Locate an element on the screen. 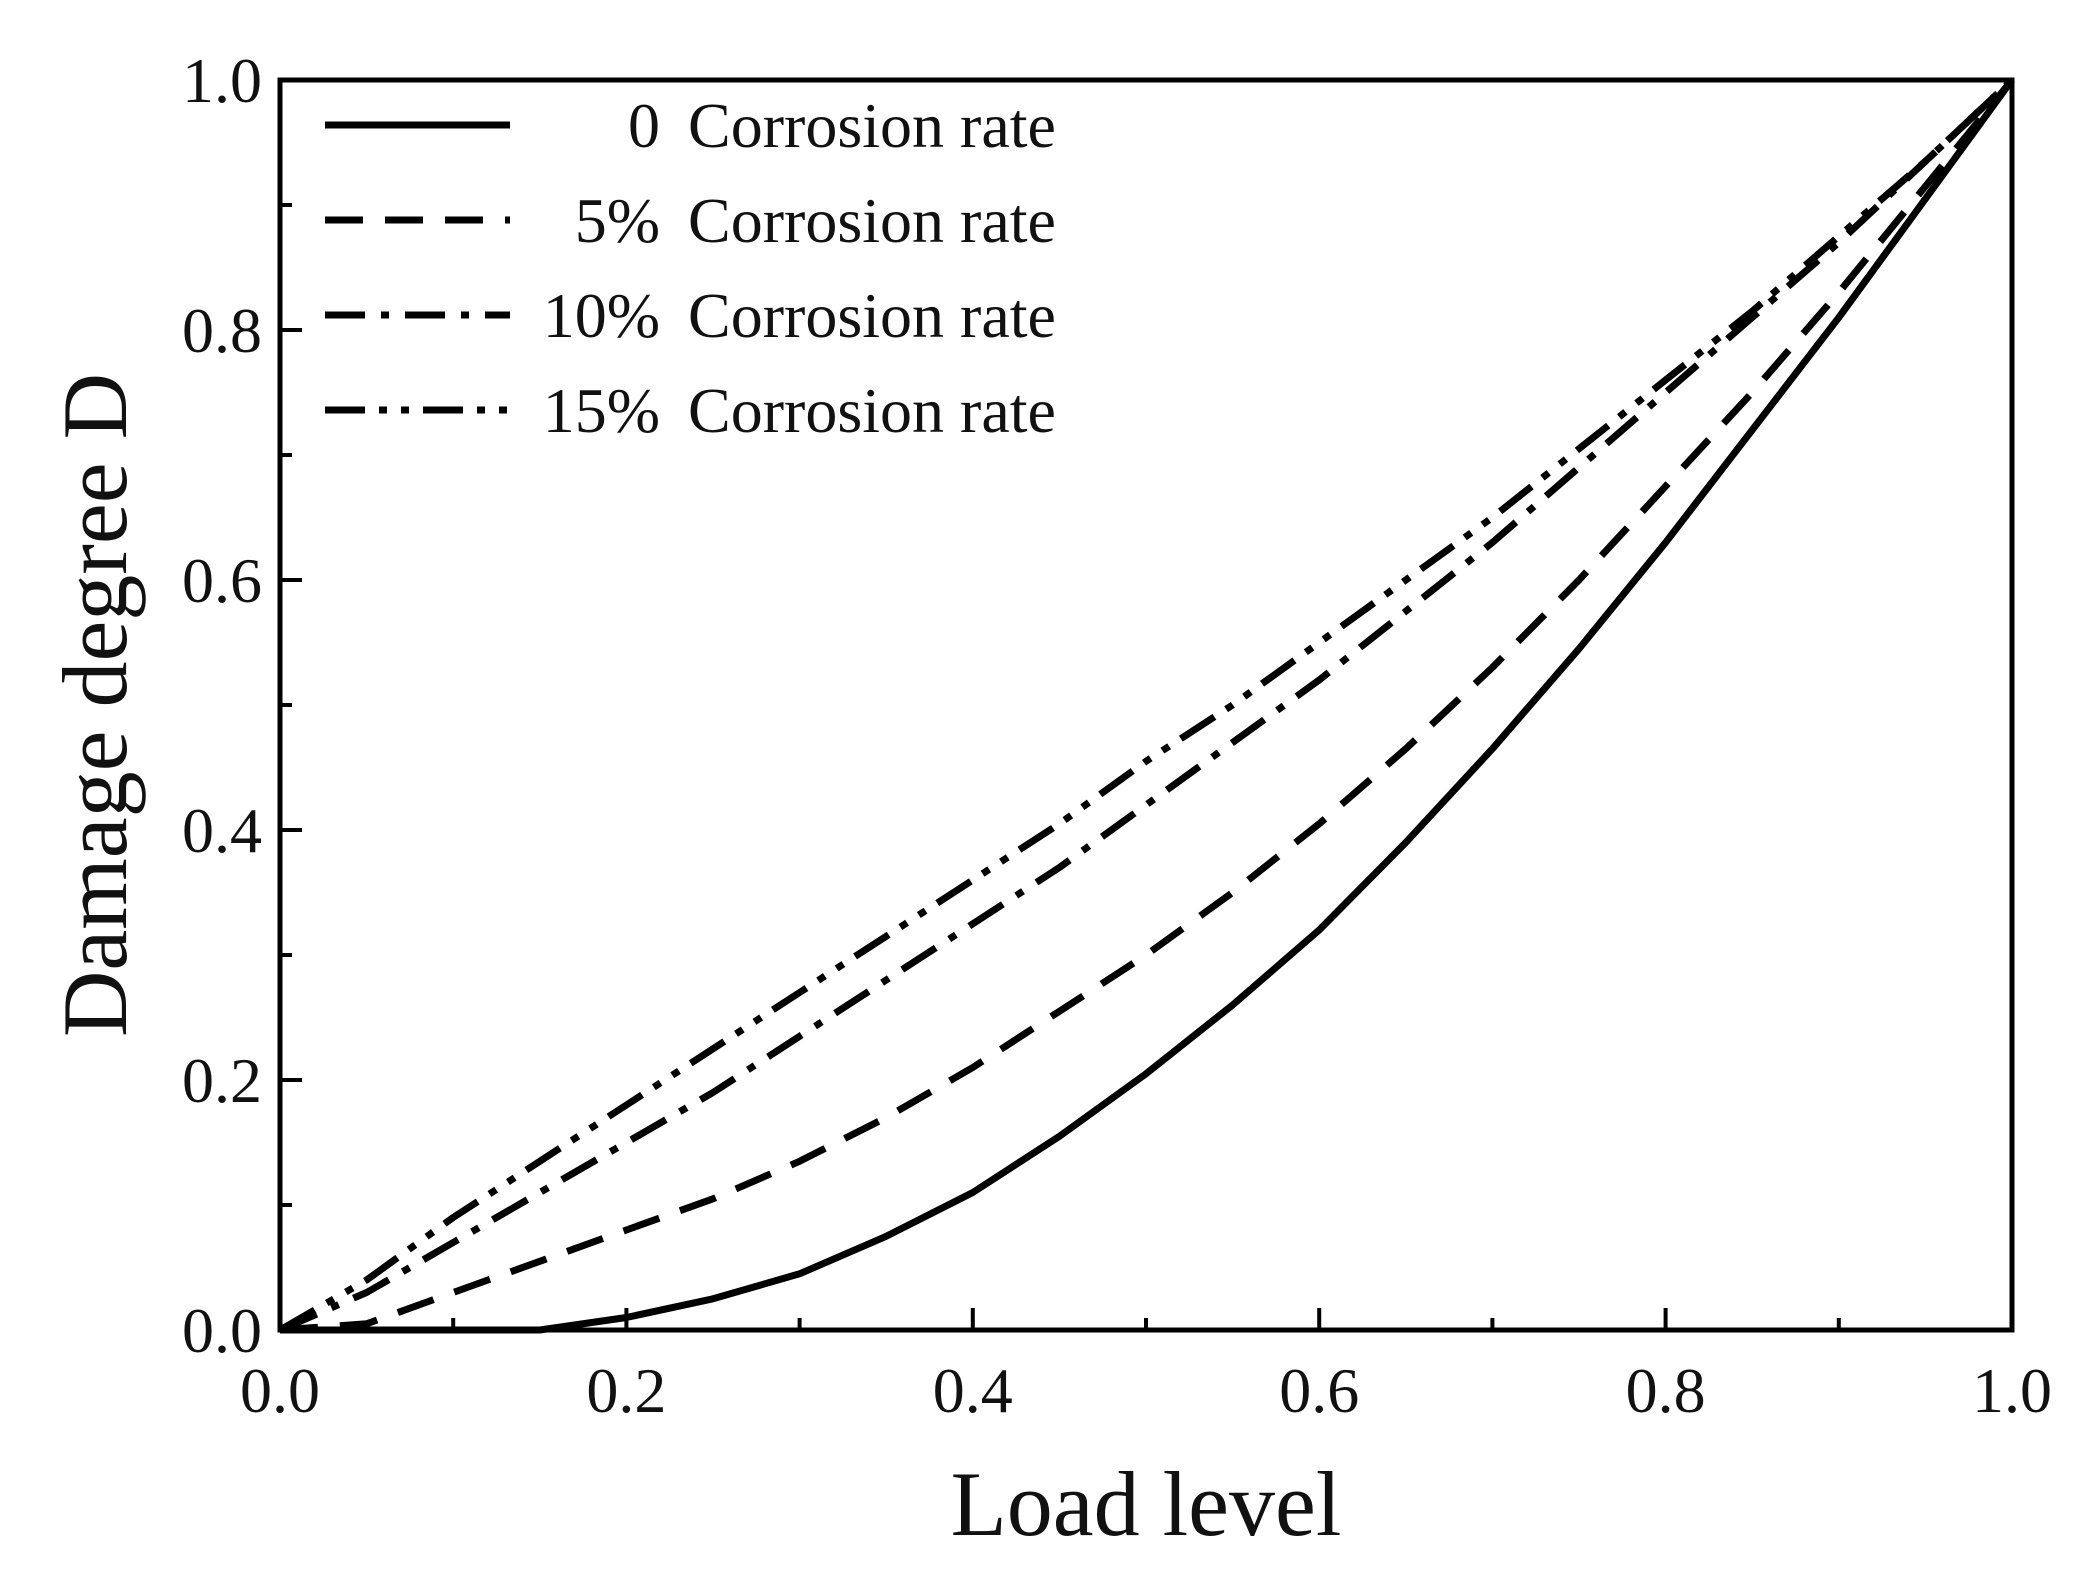  y-tick-label: 0.8 is located at coordinates (222, 330).